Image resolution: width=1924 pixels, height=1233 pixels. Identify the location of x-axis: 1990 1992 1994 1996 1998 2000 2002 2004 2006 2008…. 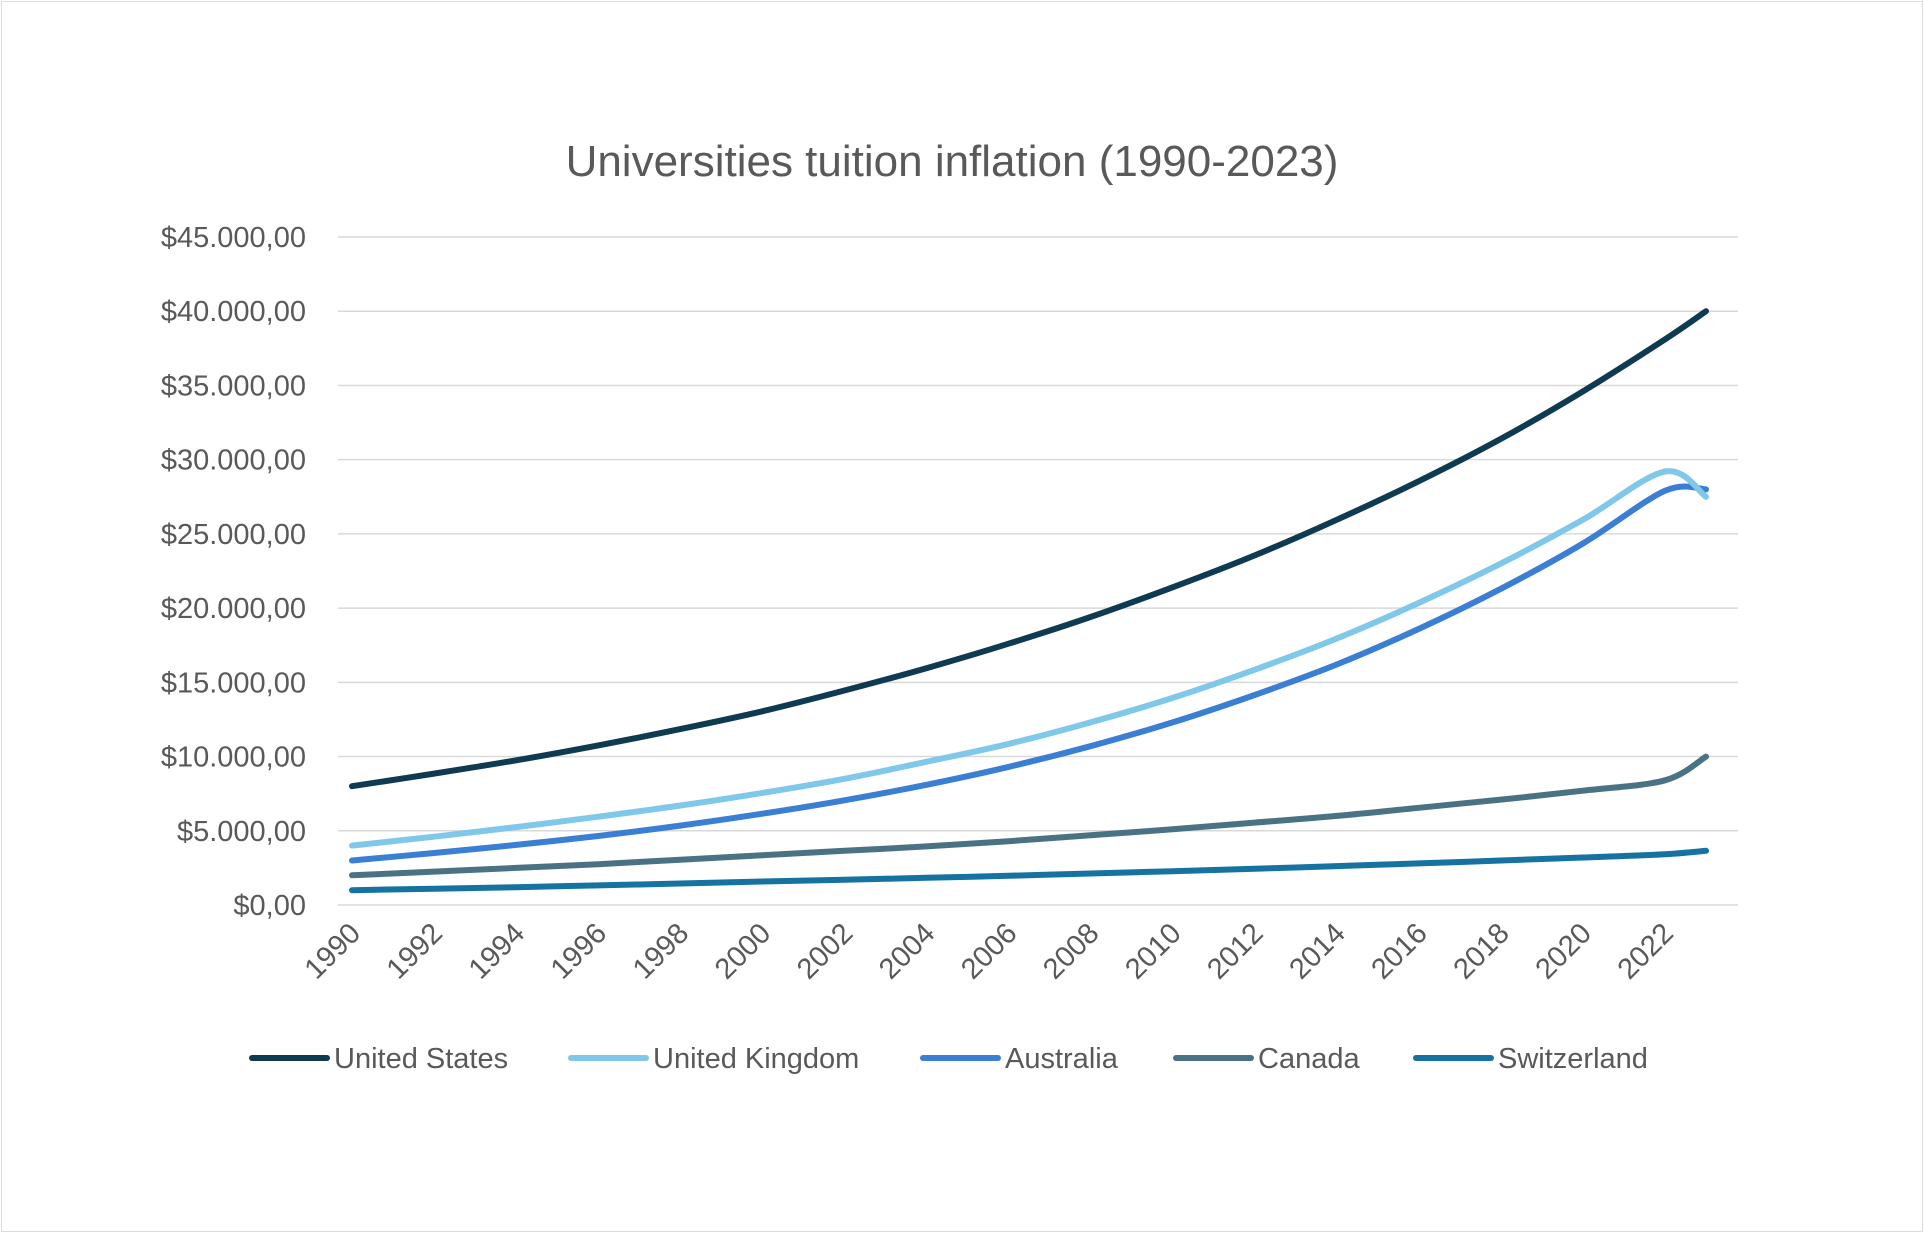
(989, 951).